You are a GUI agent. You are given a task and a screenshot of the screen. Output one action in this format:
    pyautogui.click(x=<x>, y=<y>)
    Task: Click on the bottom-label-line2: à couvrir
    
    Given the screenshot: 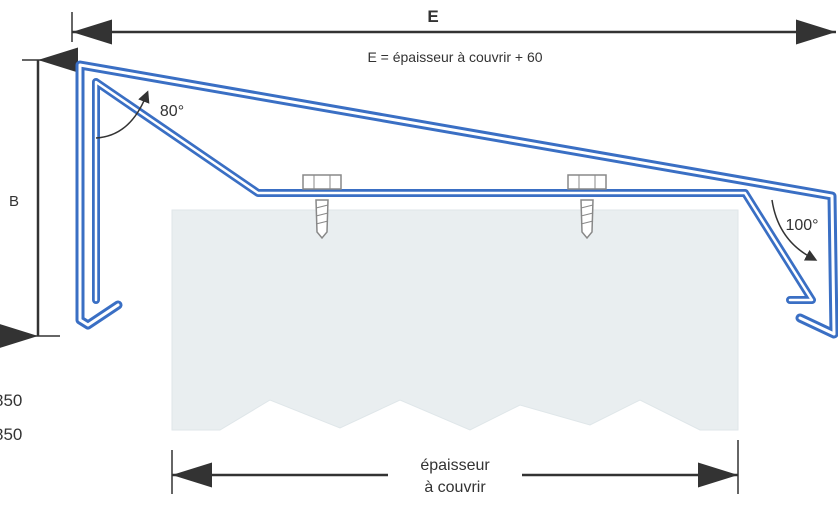 What is the action you would take?
    pyautogui.click(x=455, y=487)
    